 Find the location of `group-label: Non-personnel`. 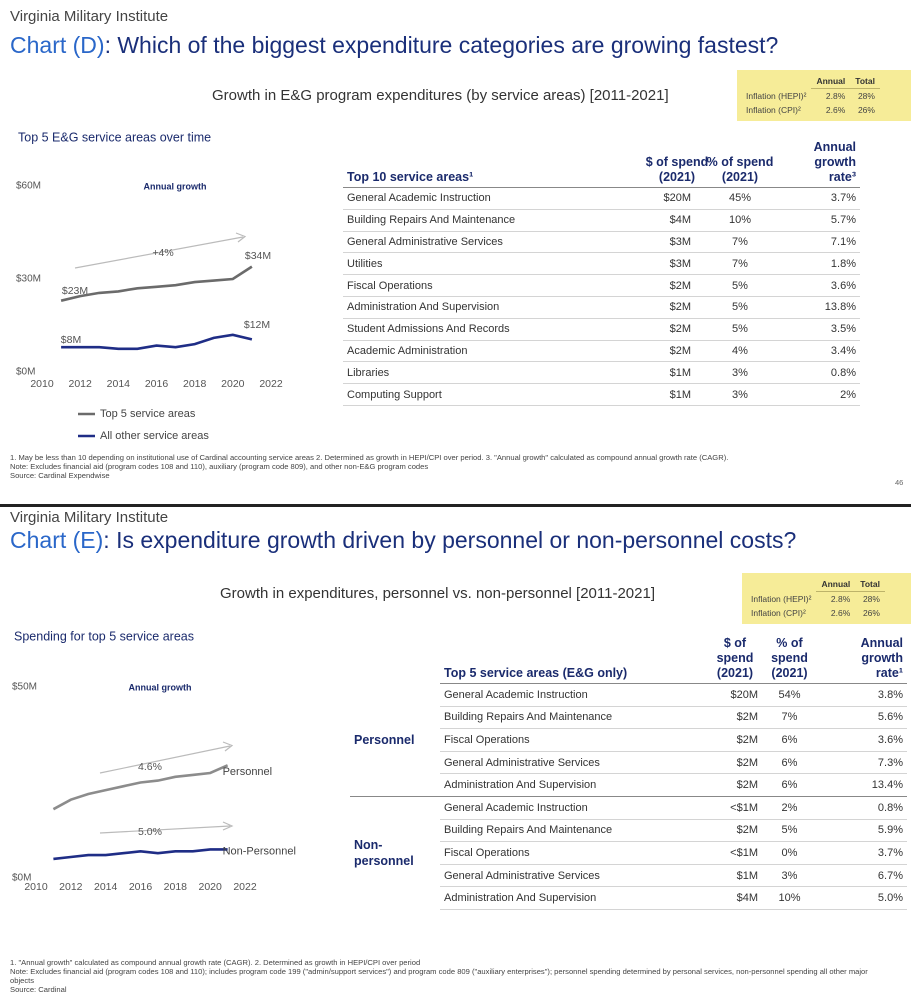

group-label: Non-personnel is located at coordinates (384, 853).